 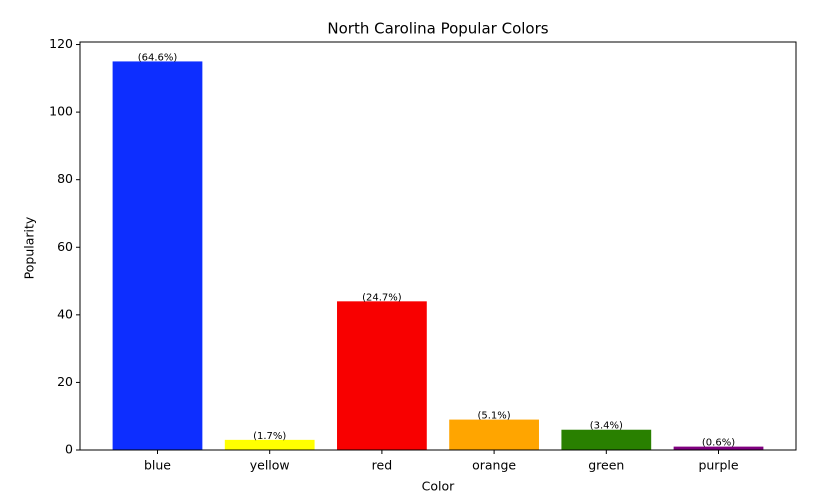 What do you see at coordinates (29, 247) in the screenshot?
I see `y-axis-label: Popularity` at bounding box center [29, 247].